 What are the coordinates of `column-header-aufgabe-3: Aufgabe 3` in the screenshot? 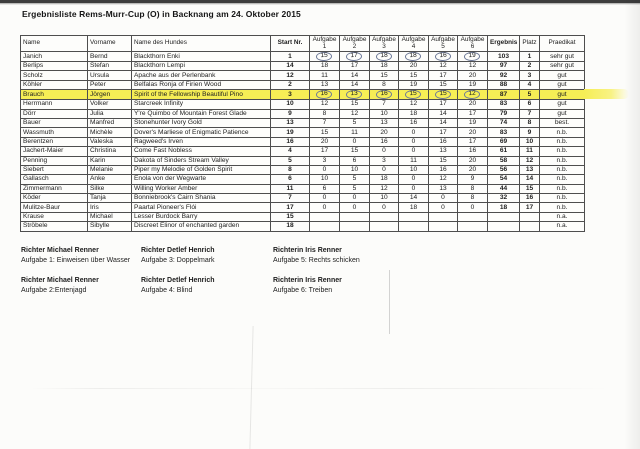 It's located at (384, 43).